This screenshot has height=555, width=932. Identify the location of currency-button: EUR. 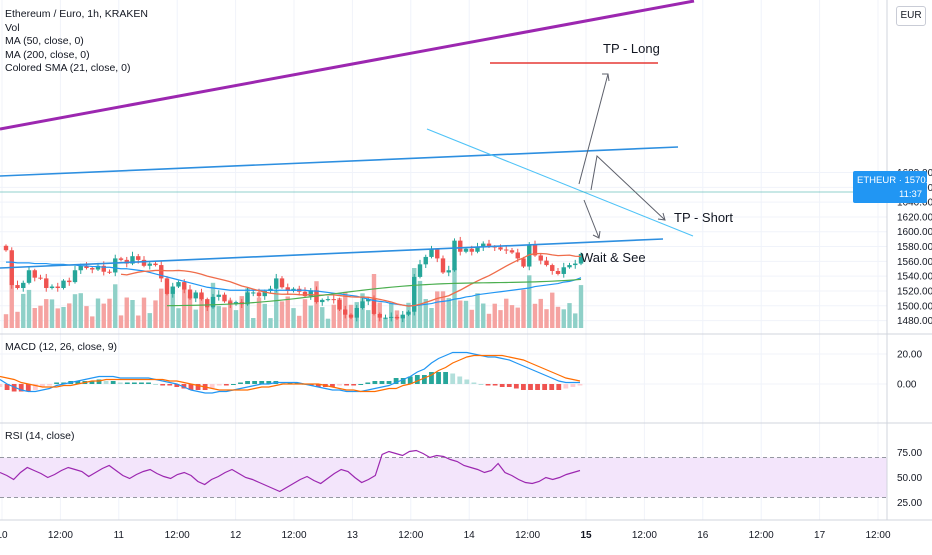
(911, 16).